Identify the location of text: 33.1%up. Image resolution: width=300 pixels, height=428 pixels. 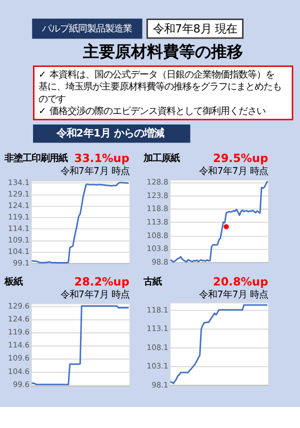
(102, 158).